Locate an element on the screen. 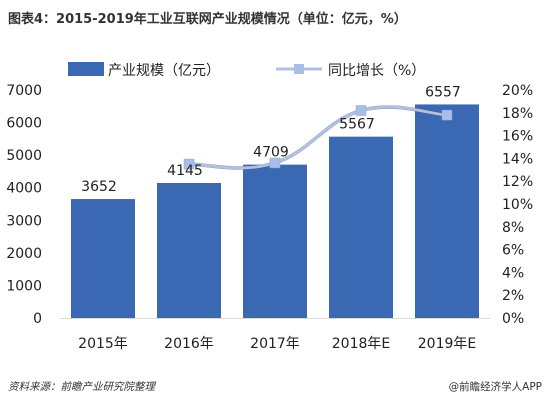  y-axis-left: 0 1000 2000 3000 4000 5000 6000 7000 is located at coordinates (24, 205).